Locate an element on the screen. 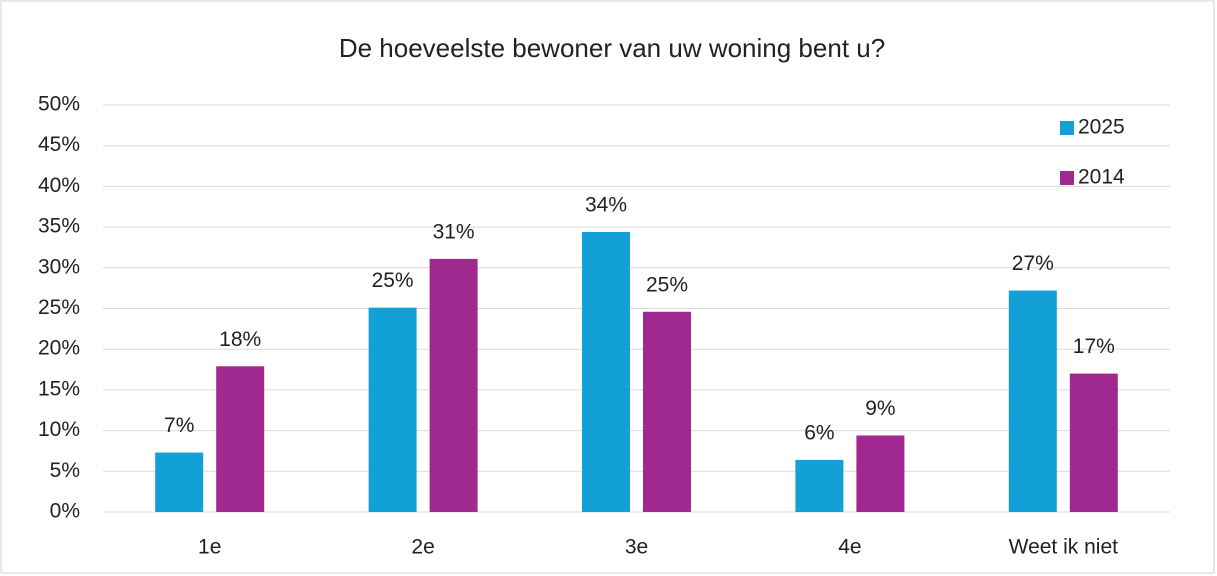 This screenshot has height=576, width=1217. legend-label: 2025 is located at coordinates (1101, 127).